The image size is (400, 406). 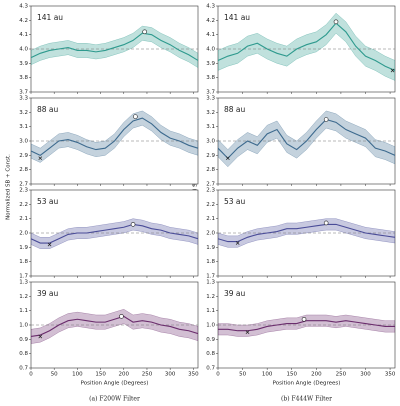 What do you see at coordinates (235, 201) in the screenshot?
I see `panel-label: 53 au` at bounding box center [235, 201].